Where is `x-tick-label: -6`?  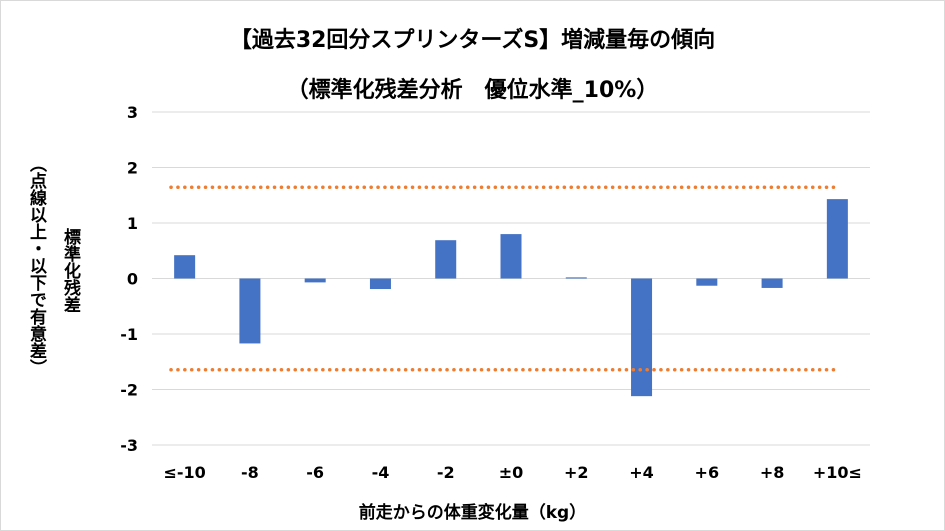
x-tick-label: -6 is located at coordinates (315, 472).